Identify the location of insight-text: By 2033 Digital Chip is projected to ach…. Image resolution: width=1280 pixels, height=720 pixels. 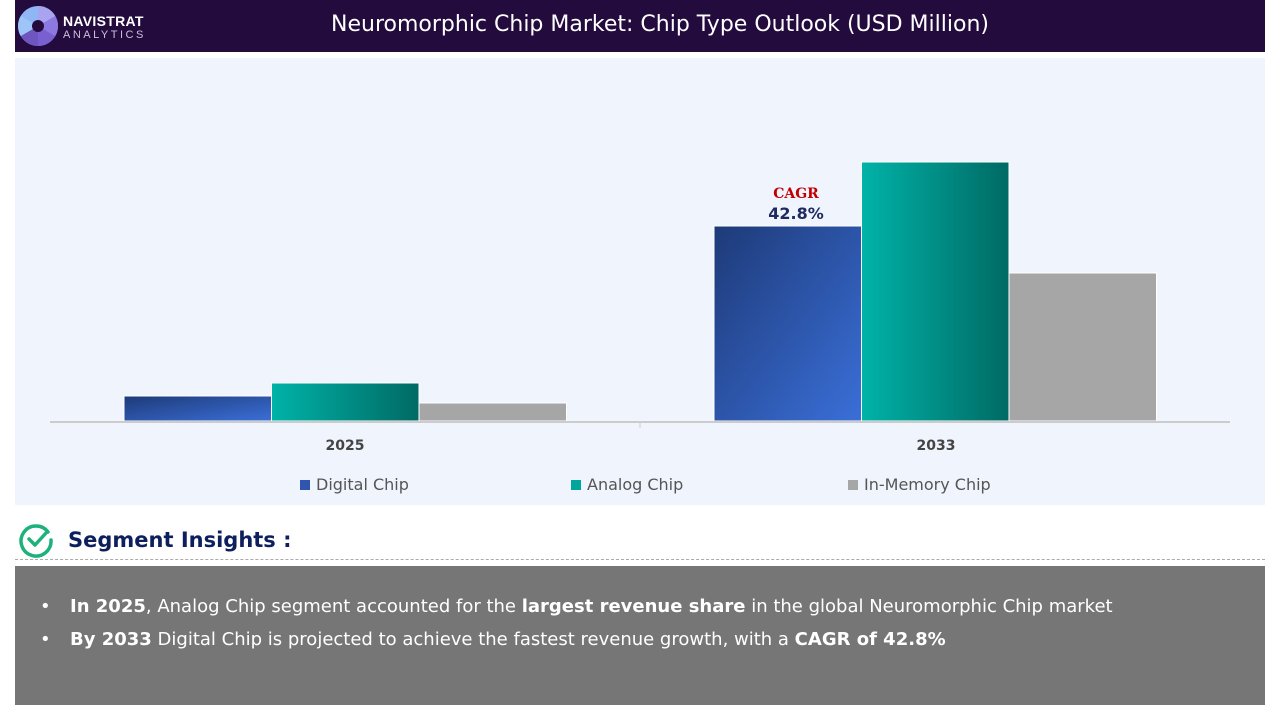
(508, 639).